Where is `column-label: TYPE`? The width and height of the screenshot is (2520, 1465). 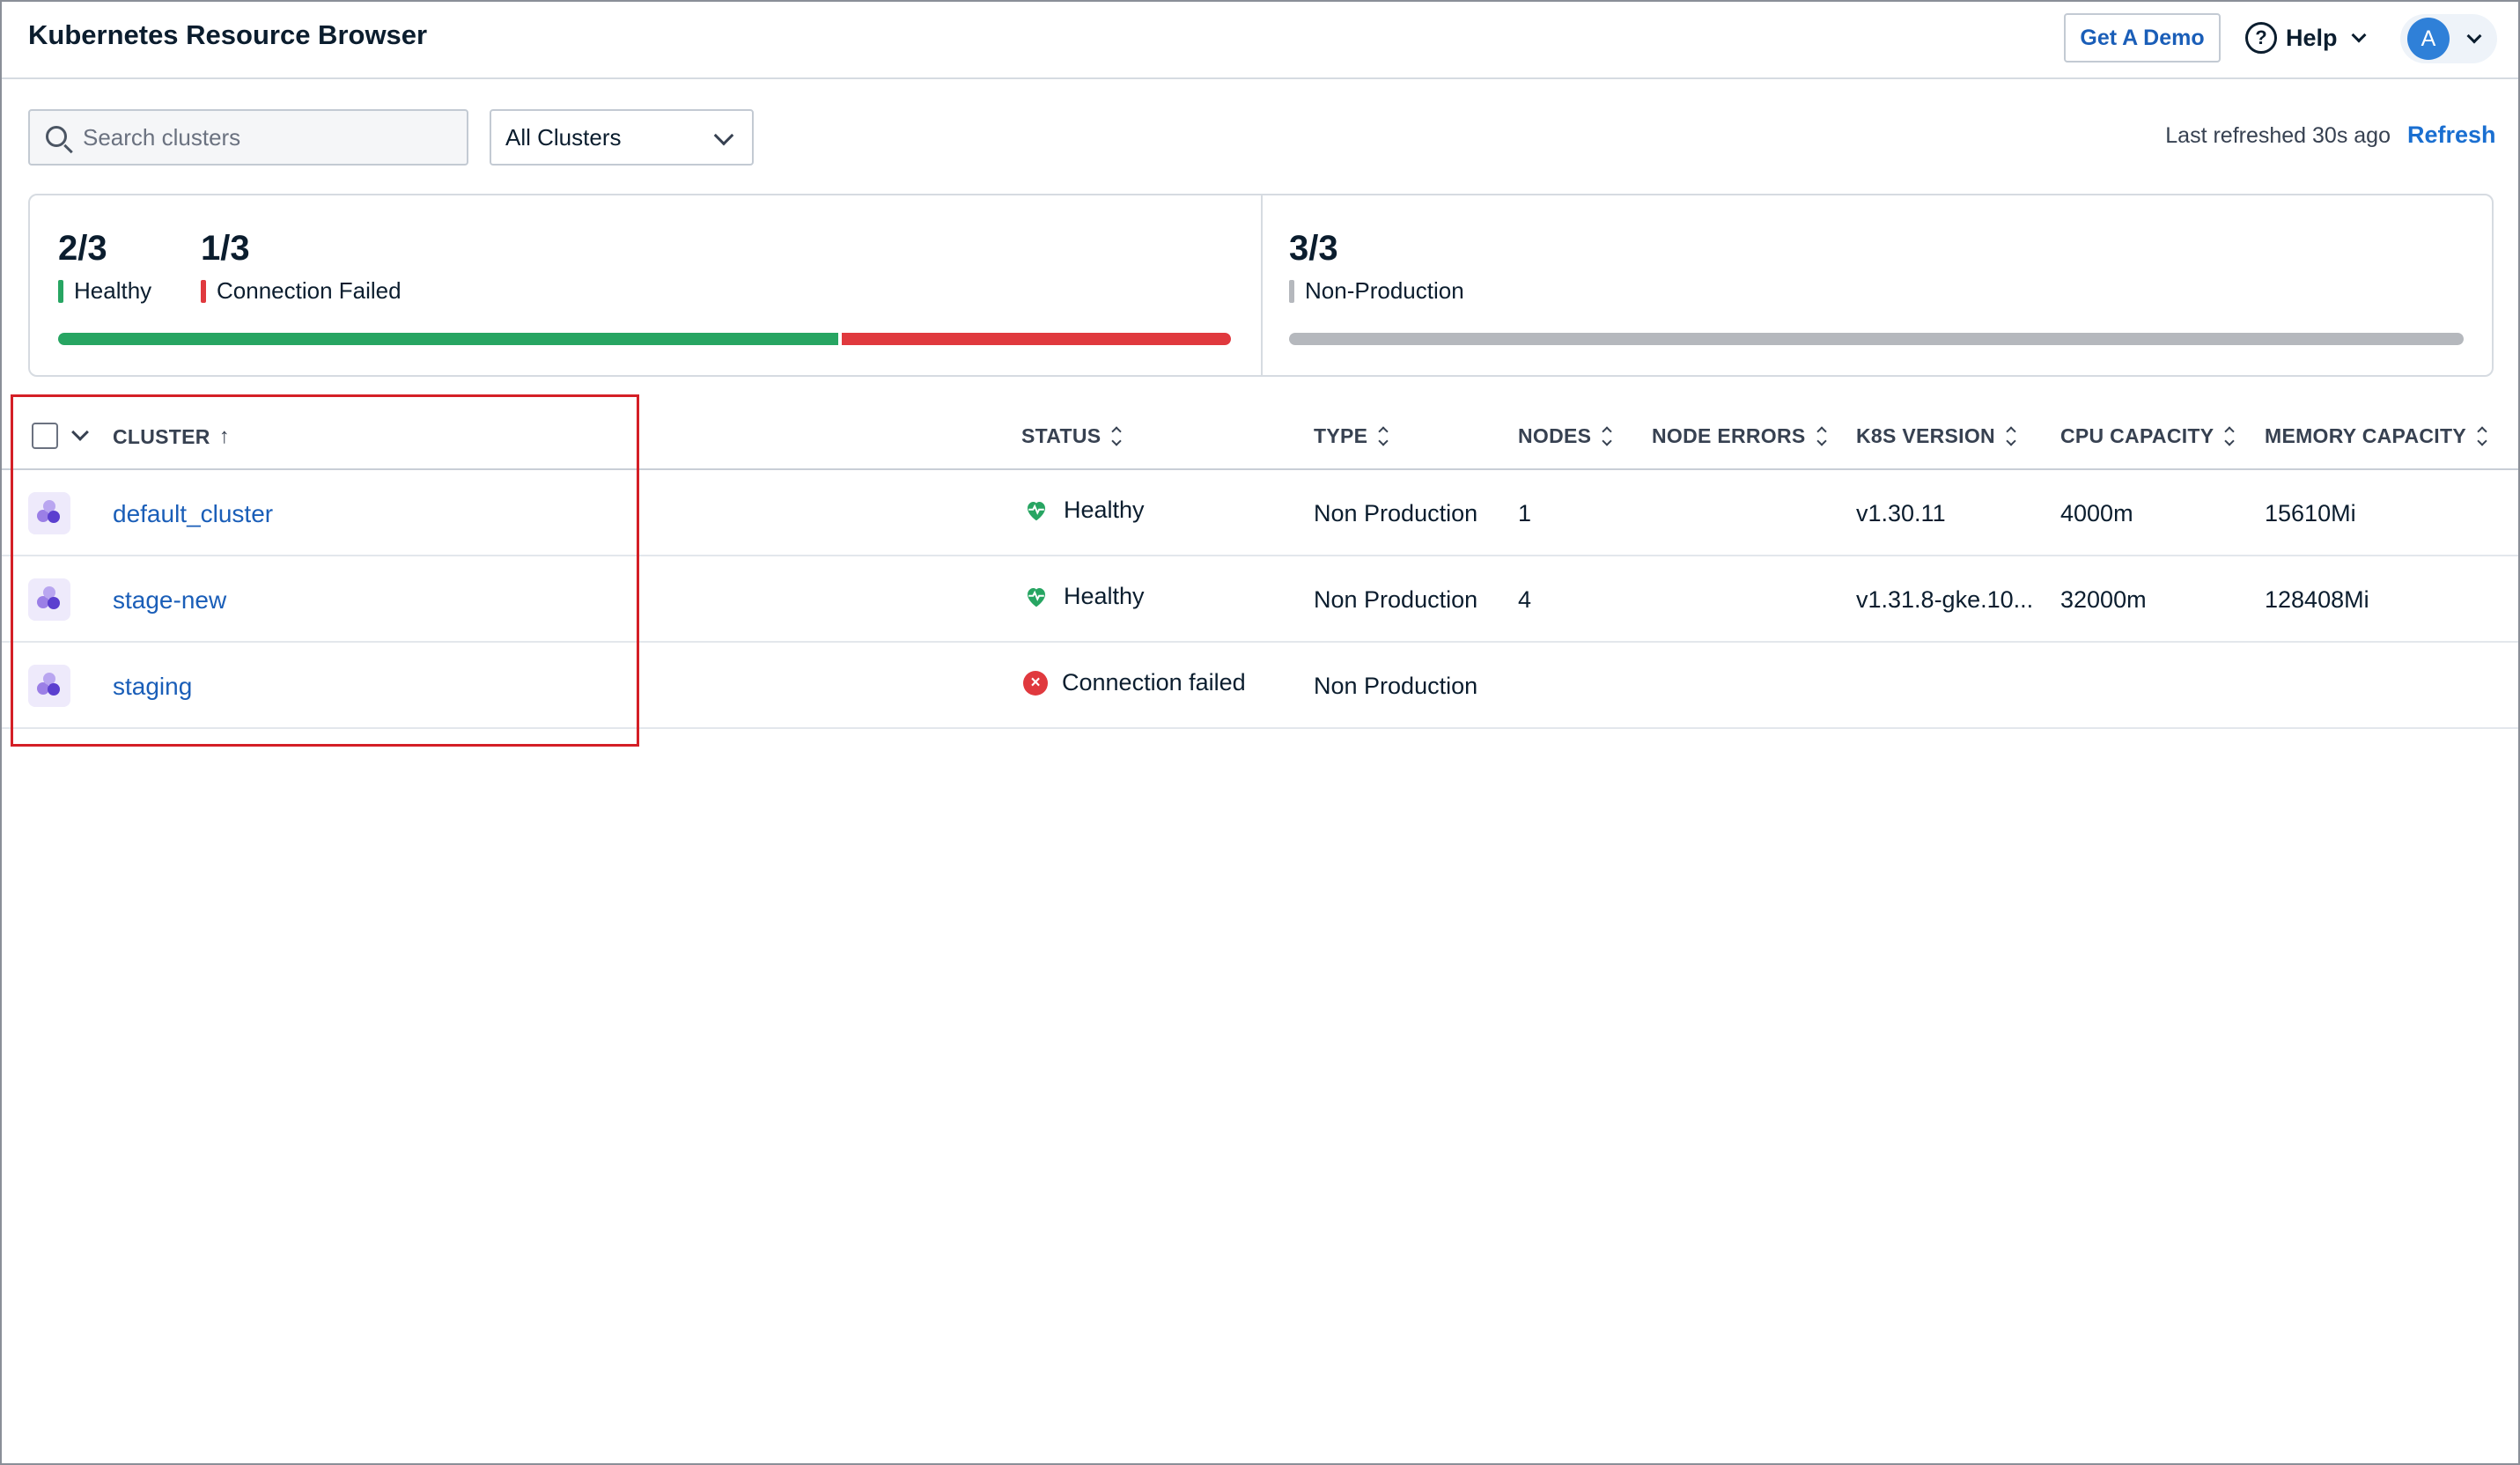
column-label: TYPE is located at coordinates (1341, 436).